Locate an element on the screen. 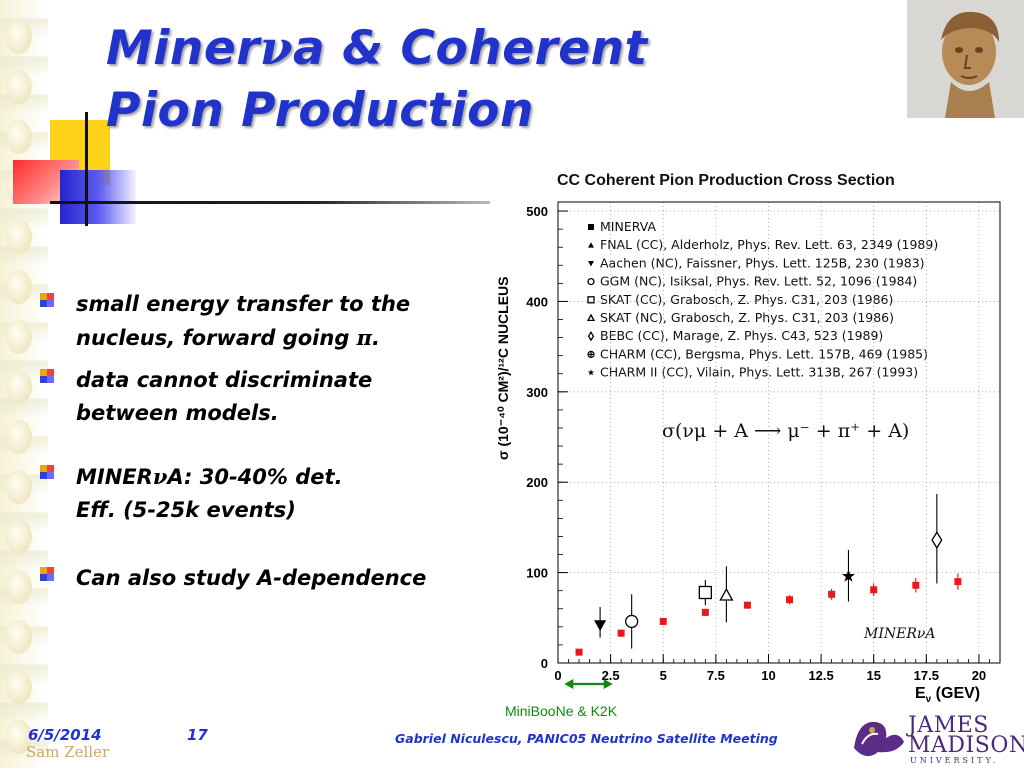 This screenshot has height=772, width=1024. portrait-image is located at coordinates (965, 59).